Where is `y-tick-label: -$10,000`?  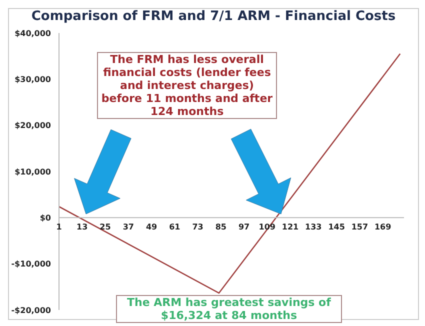
y-tick-label: -$10,000 is located at coordinates (31, 264).